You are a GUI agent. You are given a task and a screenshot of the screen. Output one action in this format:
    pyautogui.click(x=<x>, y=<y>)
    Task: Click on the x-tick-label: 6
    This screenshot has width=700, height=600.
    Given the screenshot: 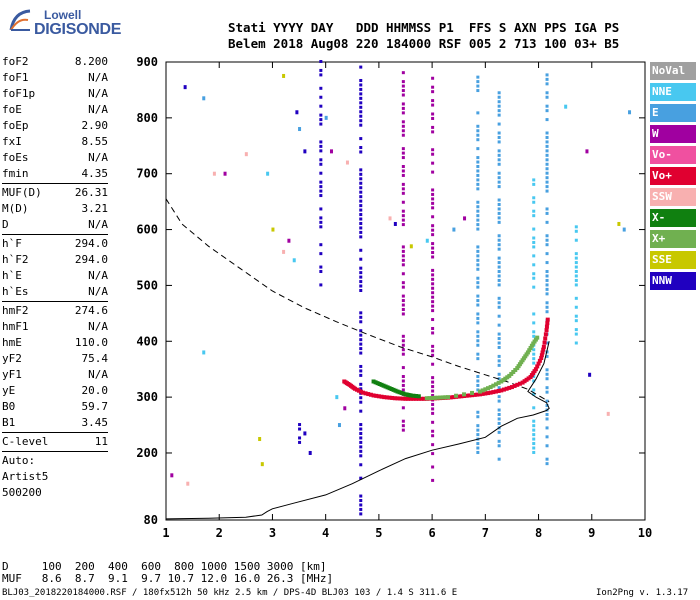 What is the action you would take?
    pyautogui.click(x=431, y=533)
    